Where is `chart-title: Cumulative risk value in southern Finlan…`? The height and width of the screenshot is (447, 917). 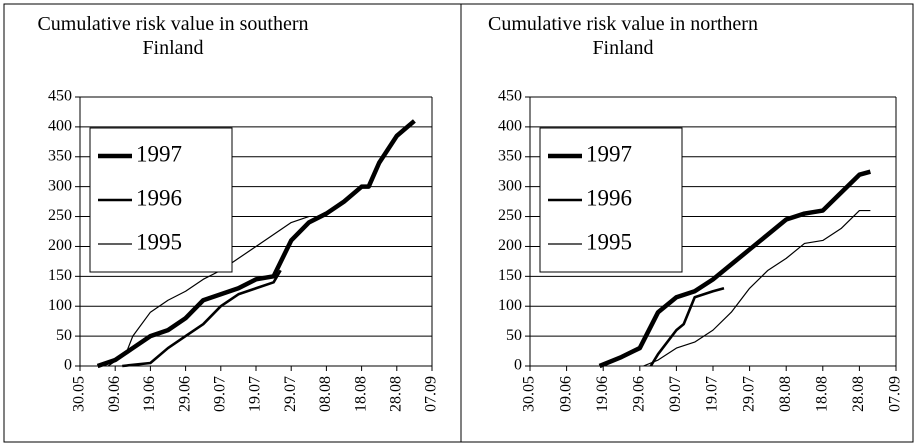 chart-title: Cumulative risk value in southern Finlan… is located at coordinates (173, 36).